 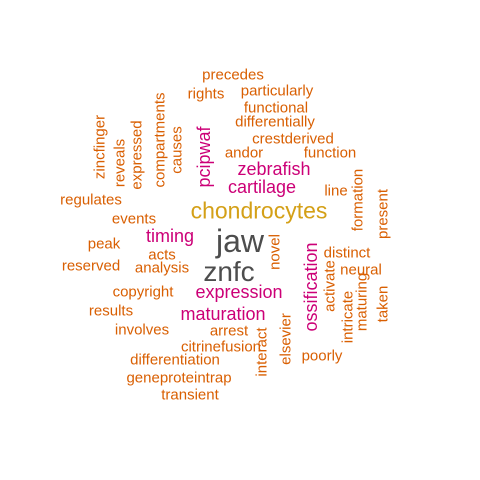 I want to click on word-reveals: reveals, so click(x=120, y=163).